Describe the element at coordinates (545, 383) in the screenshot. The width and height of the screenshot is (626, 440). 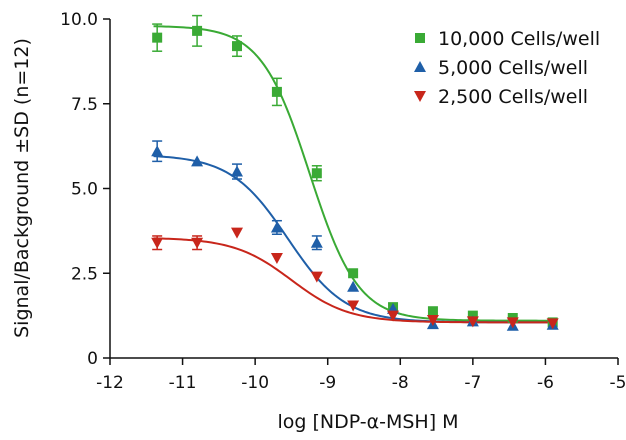
I see `x-tick-label: -6` at that location.